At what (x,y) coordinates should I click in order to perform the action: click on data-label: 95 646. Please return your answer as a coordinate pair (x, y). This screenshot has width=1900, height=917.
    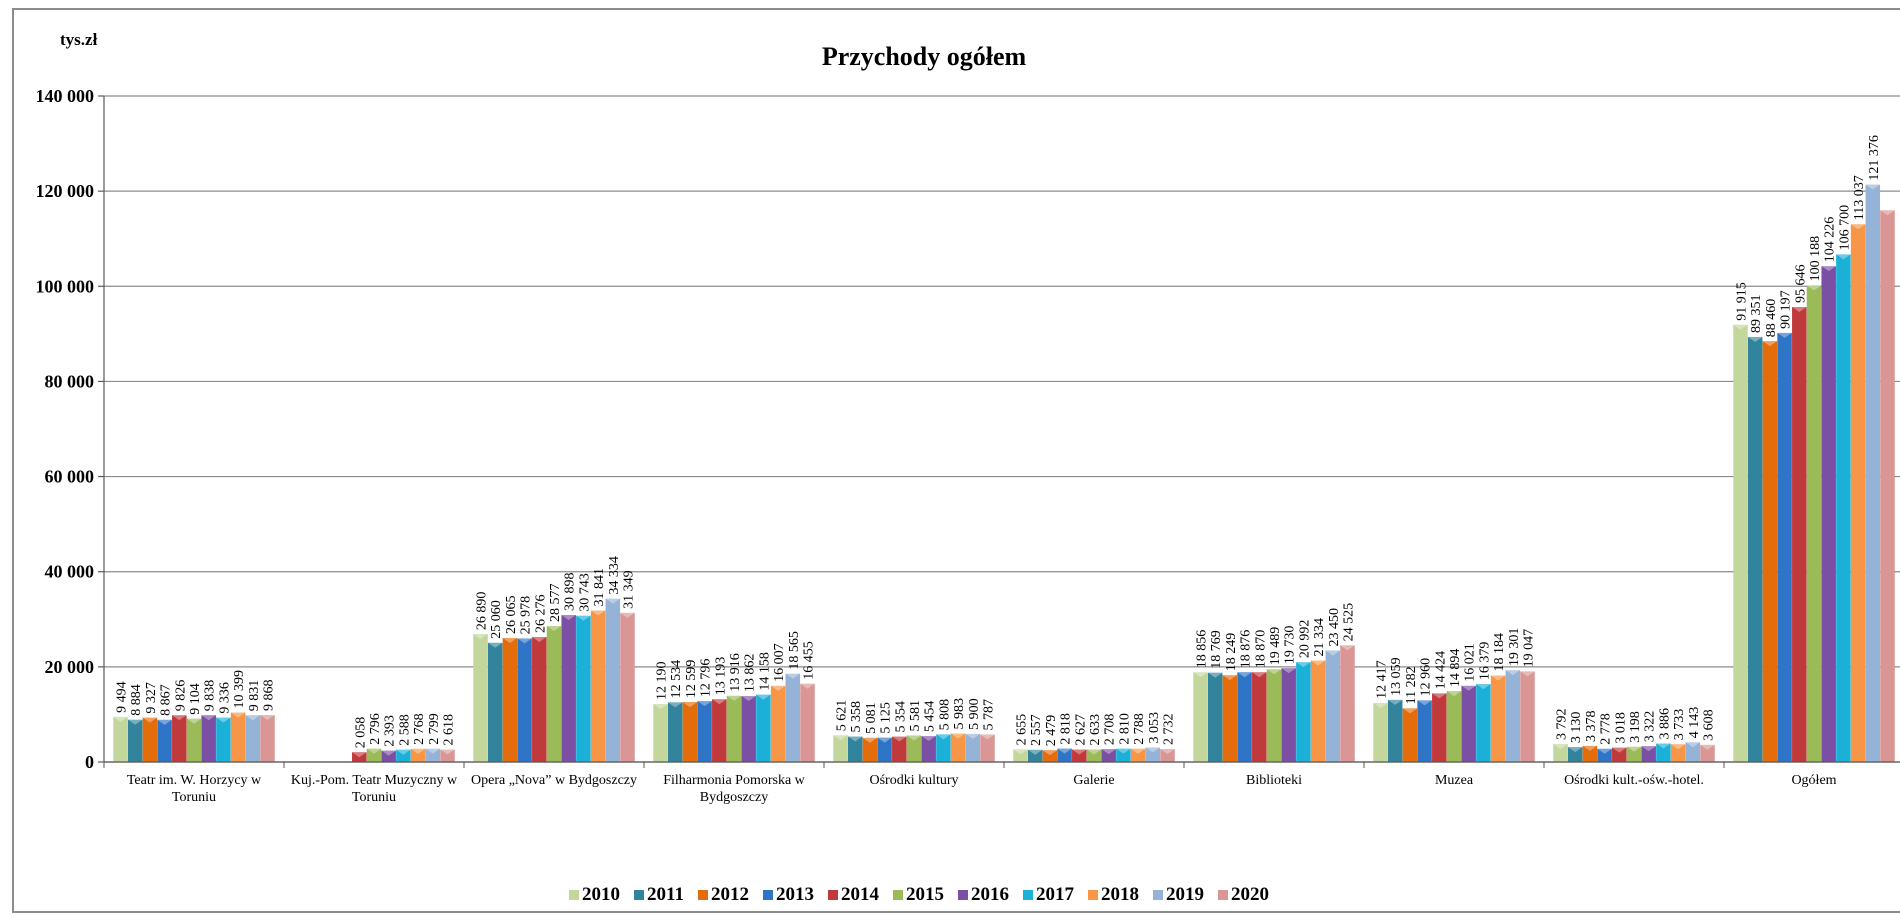
    Looking at the image, I should click on (1800, 283).